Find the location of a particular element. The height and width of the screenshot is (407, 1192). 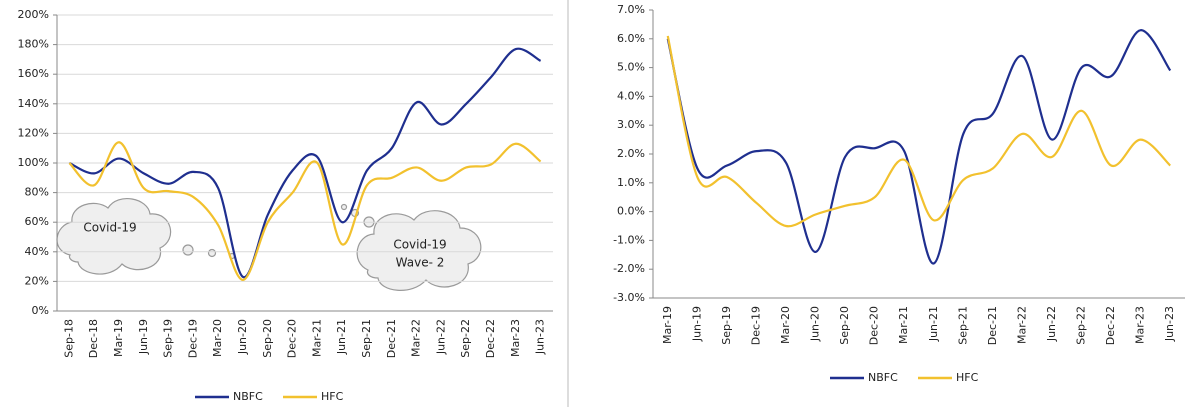

line-series is located at coordinates (305, 211).